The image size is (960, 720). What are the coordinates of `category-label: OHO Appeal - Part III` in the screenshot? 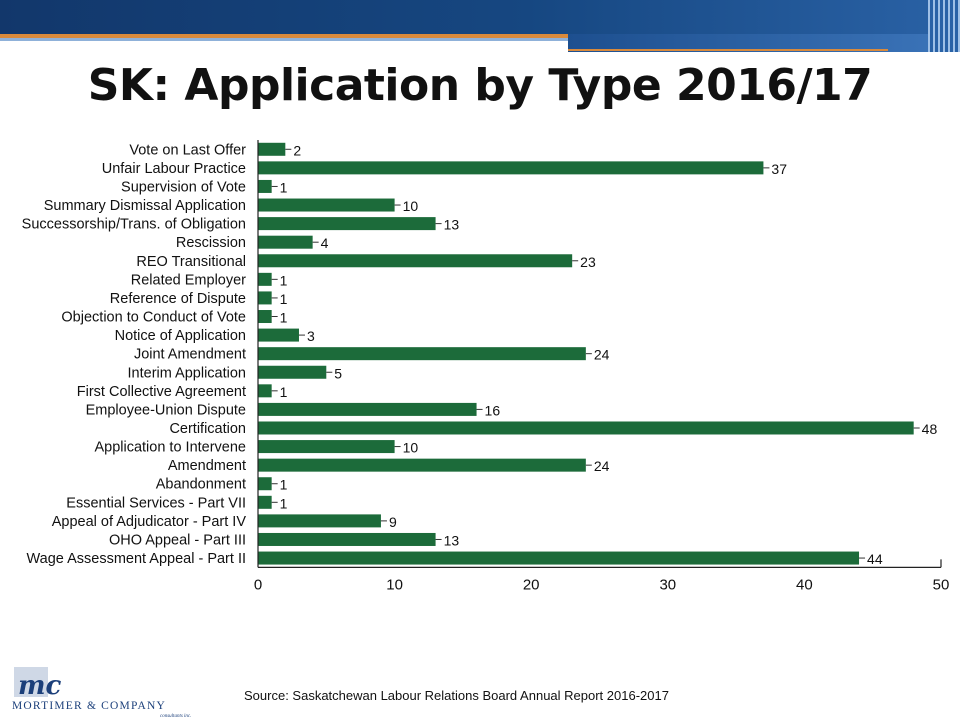 It's located at (177, 540).